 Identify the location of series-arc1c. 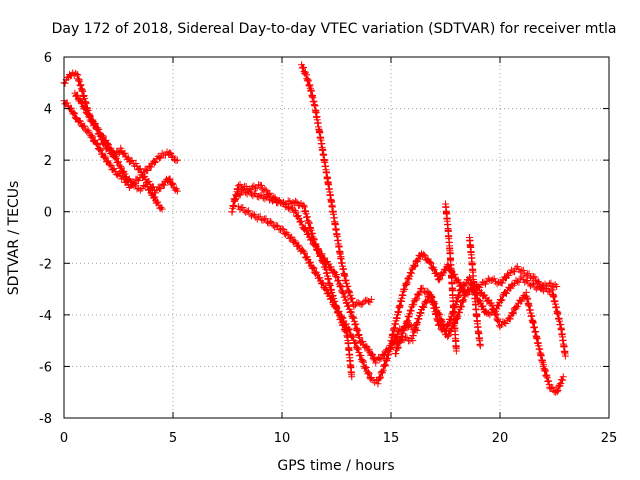
(118, 151).